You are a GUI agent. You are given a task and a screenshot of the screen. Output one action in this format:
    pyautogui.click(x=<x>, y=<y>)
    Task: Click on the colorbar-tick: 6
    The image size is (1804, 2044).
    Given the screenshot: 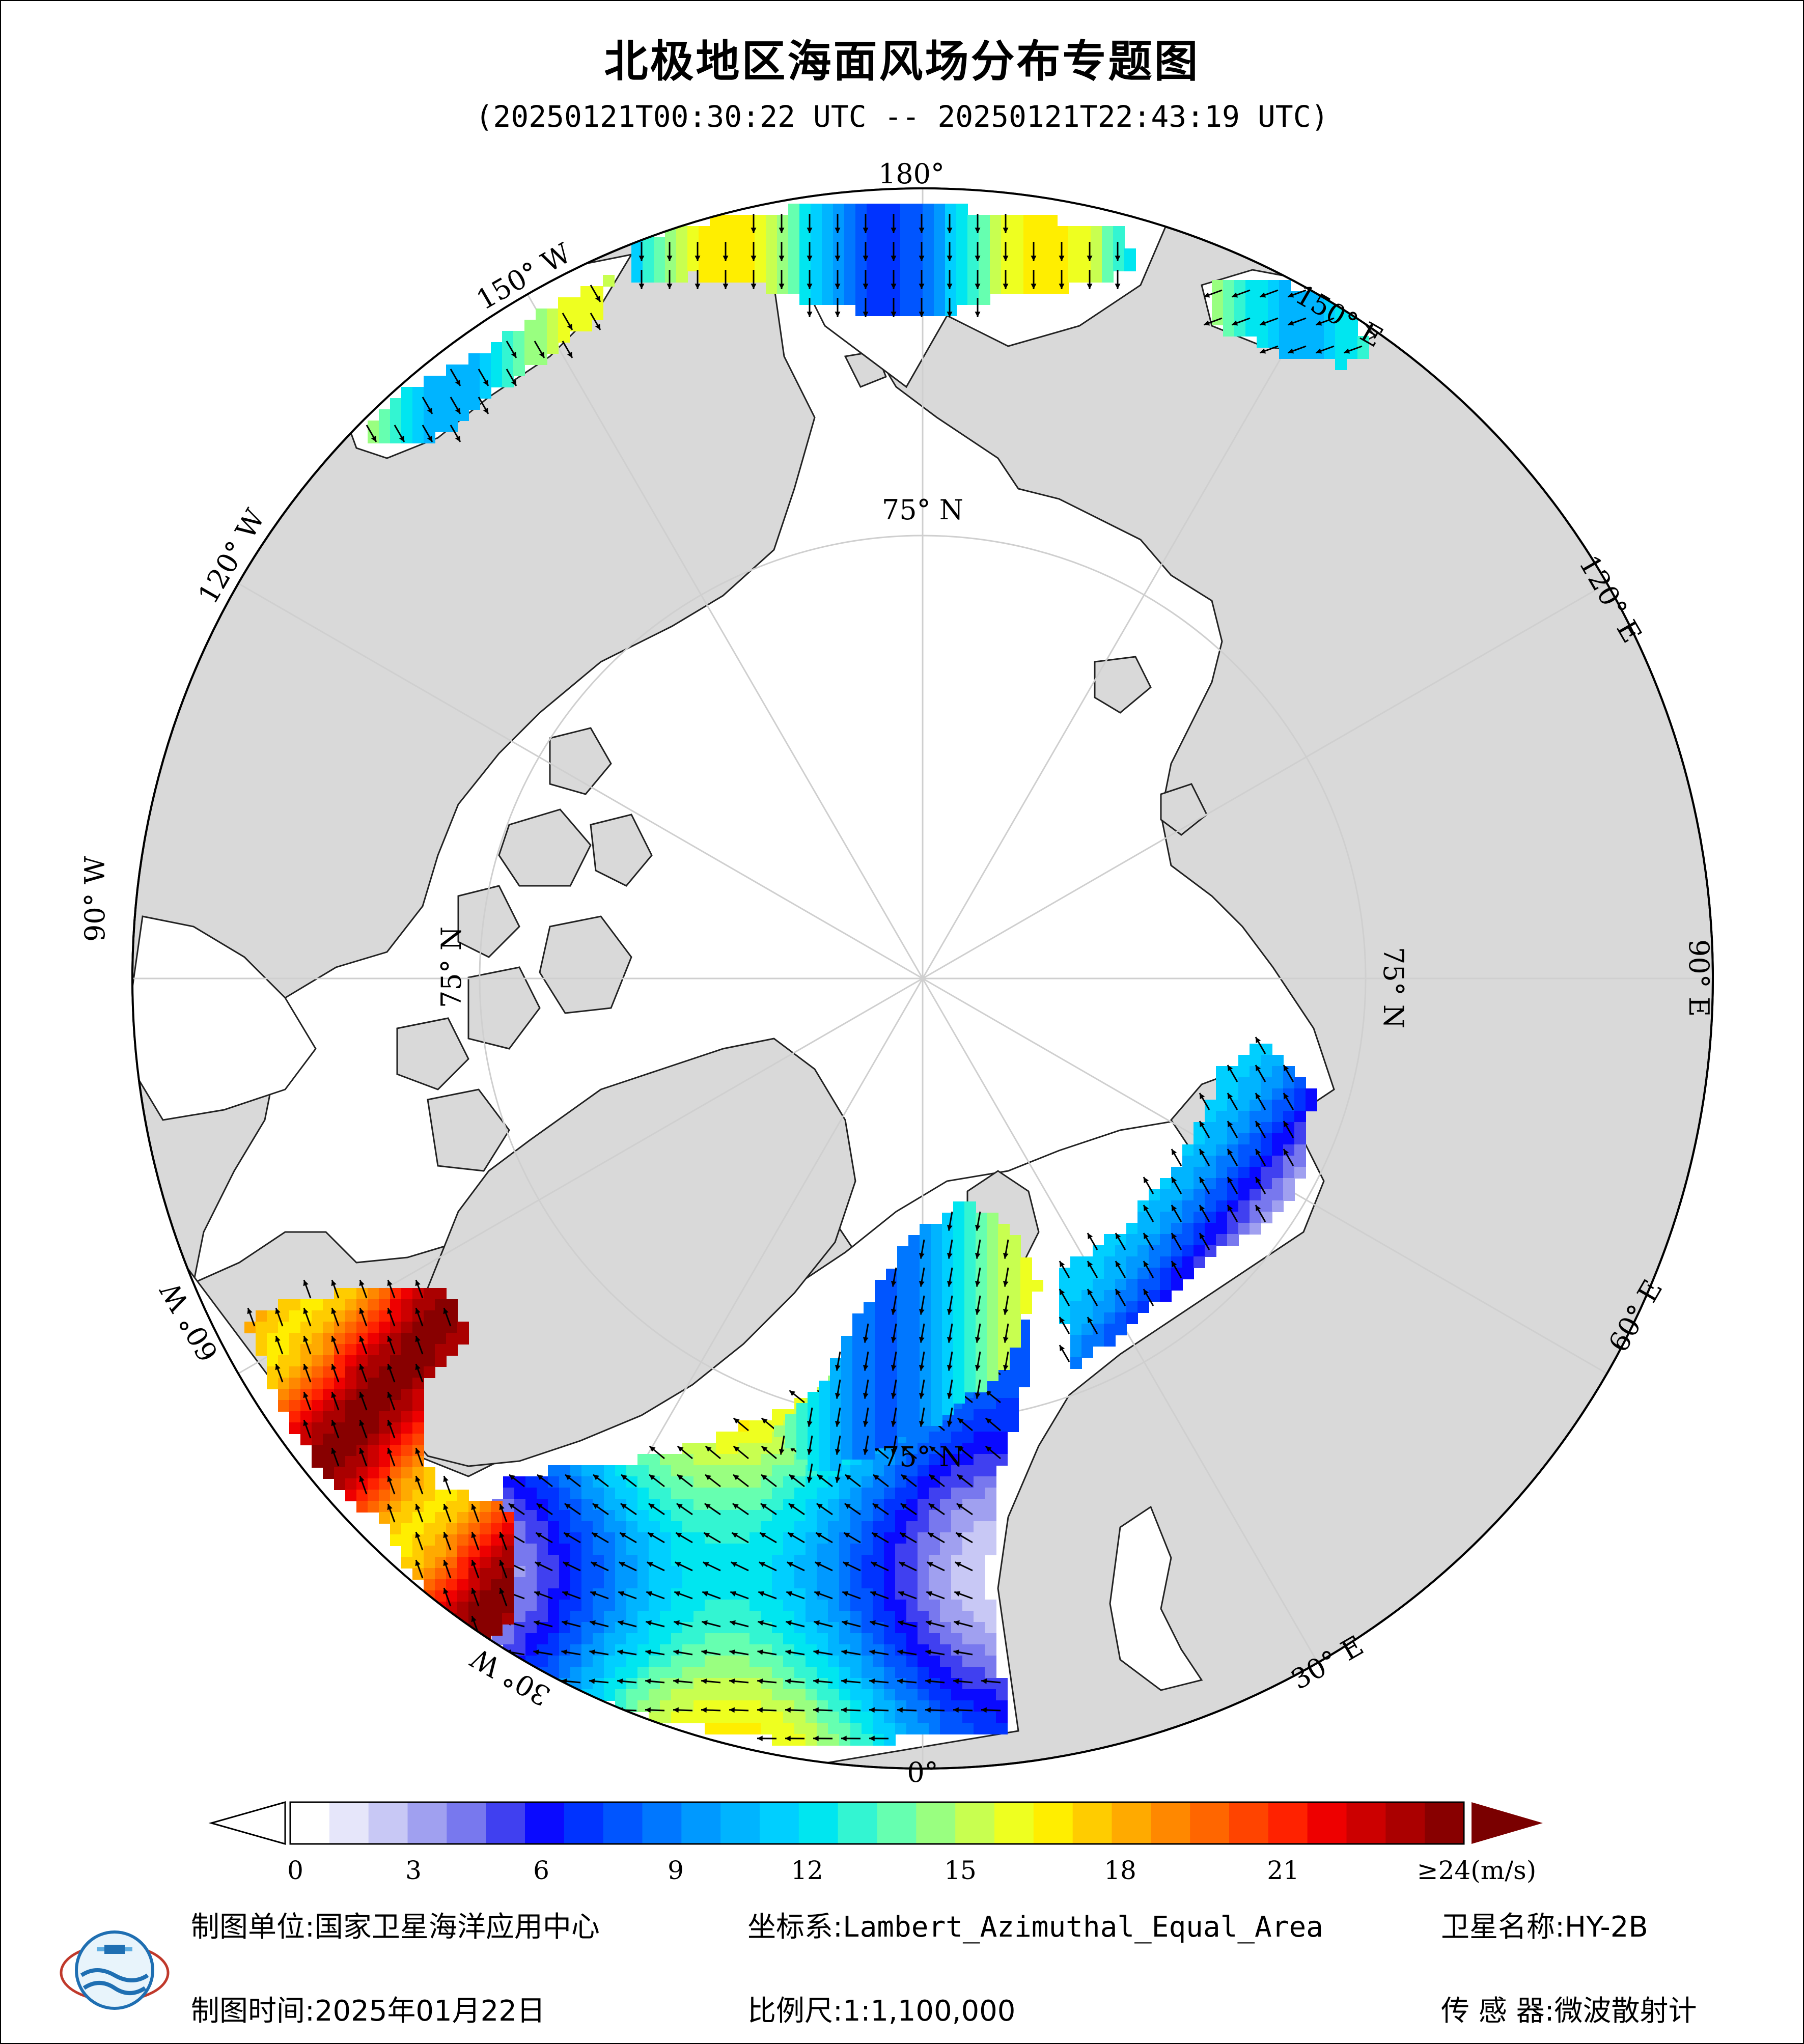 What is the action you would take?
    pyautogui.click(x=541, y=1870)
    